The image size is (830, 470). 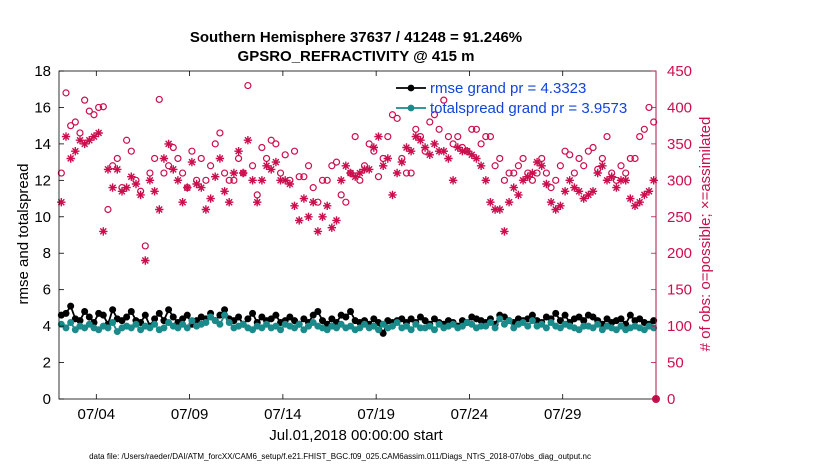 I want to click on legend-label: rmse grand pr = 4.3323, so click(x=508, y=88).